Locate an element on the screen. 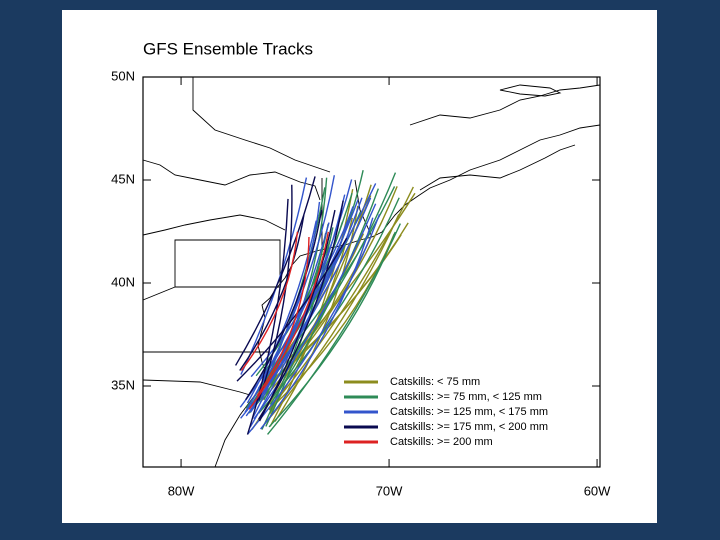  legend-label: Catskills: >= 125 mm, < 175 mm is located at coordinates (469, 412).